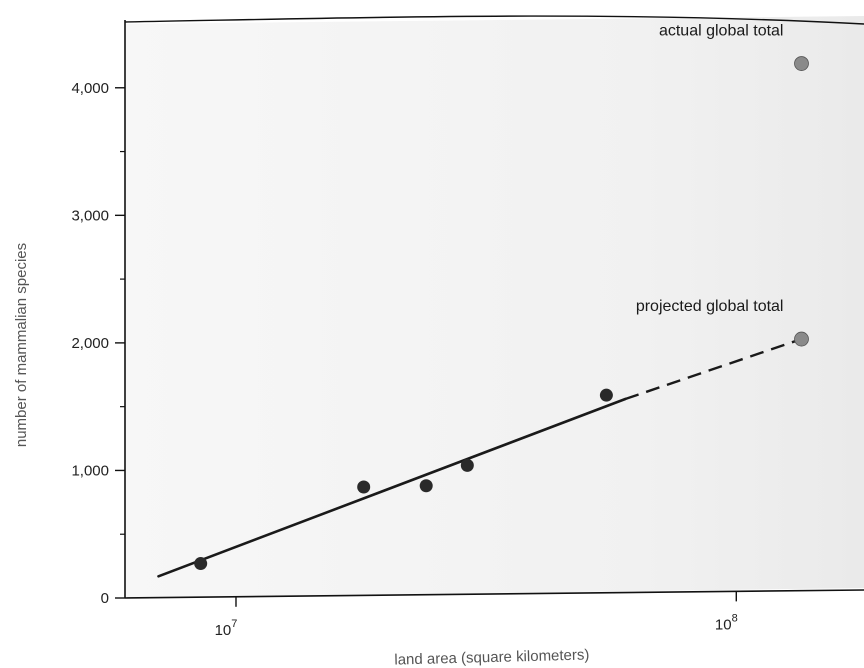 This screenshot has width=864, height=668. Describe the element at coordinates (721, 31) in the screenshot. I see `annotation-label: actual global total` at that location.